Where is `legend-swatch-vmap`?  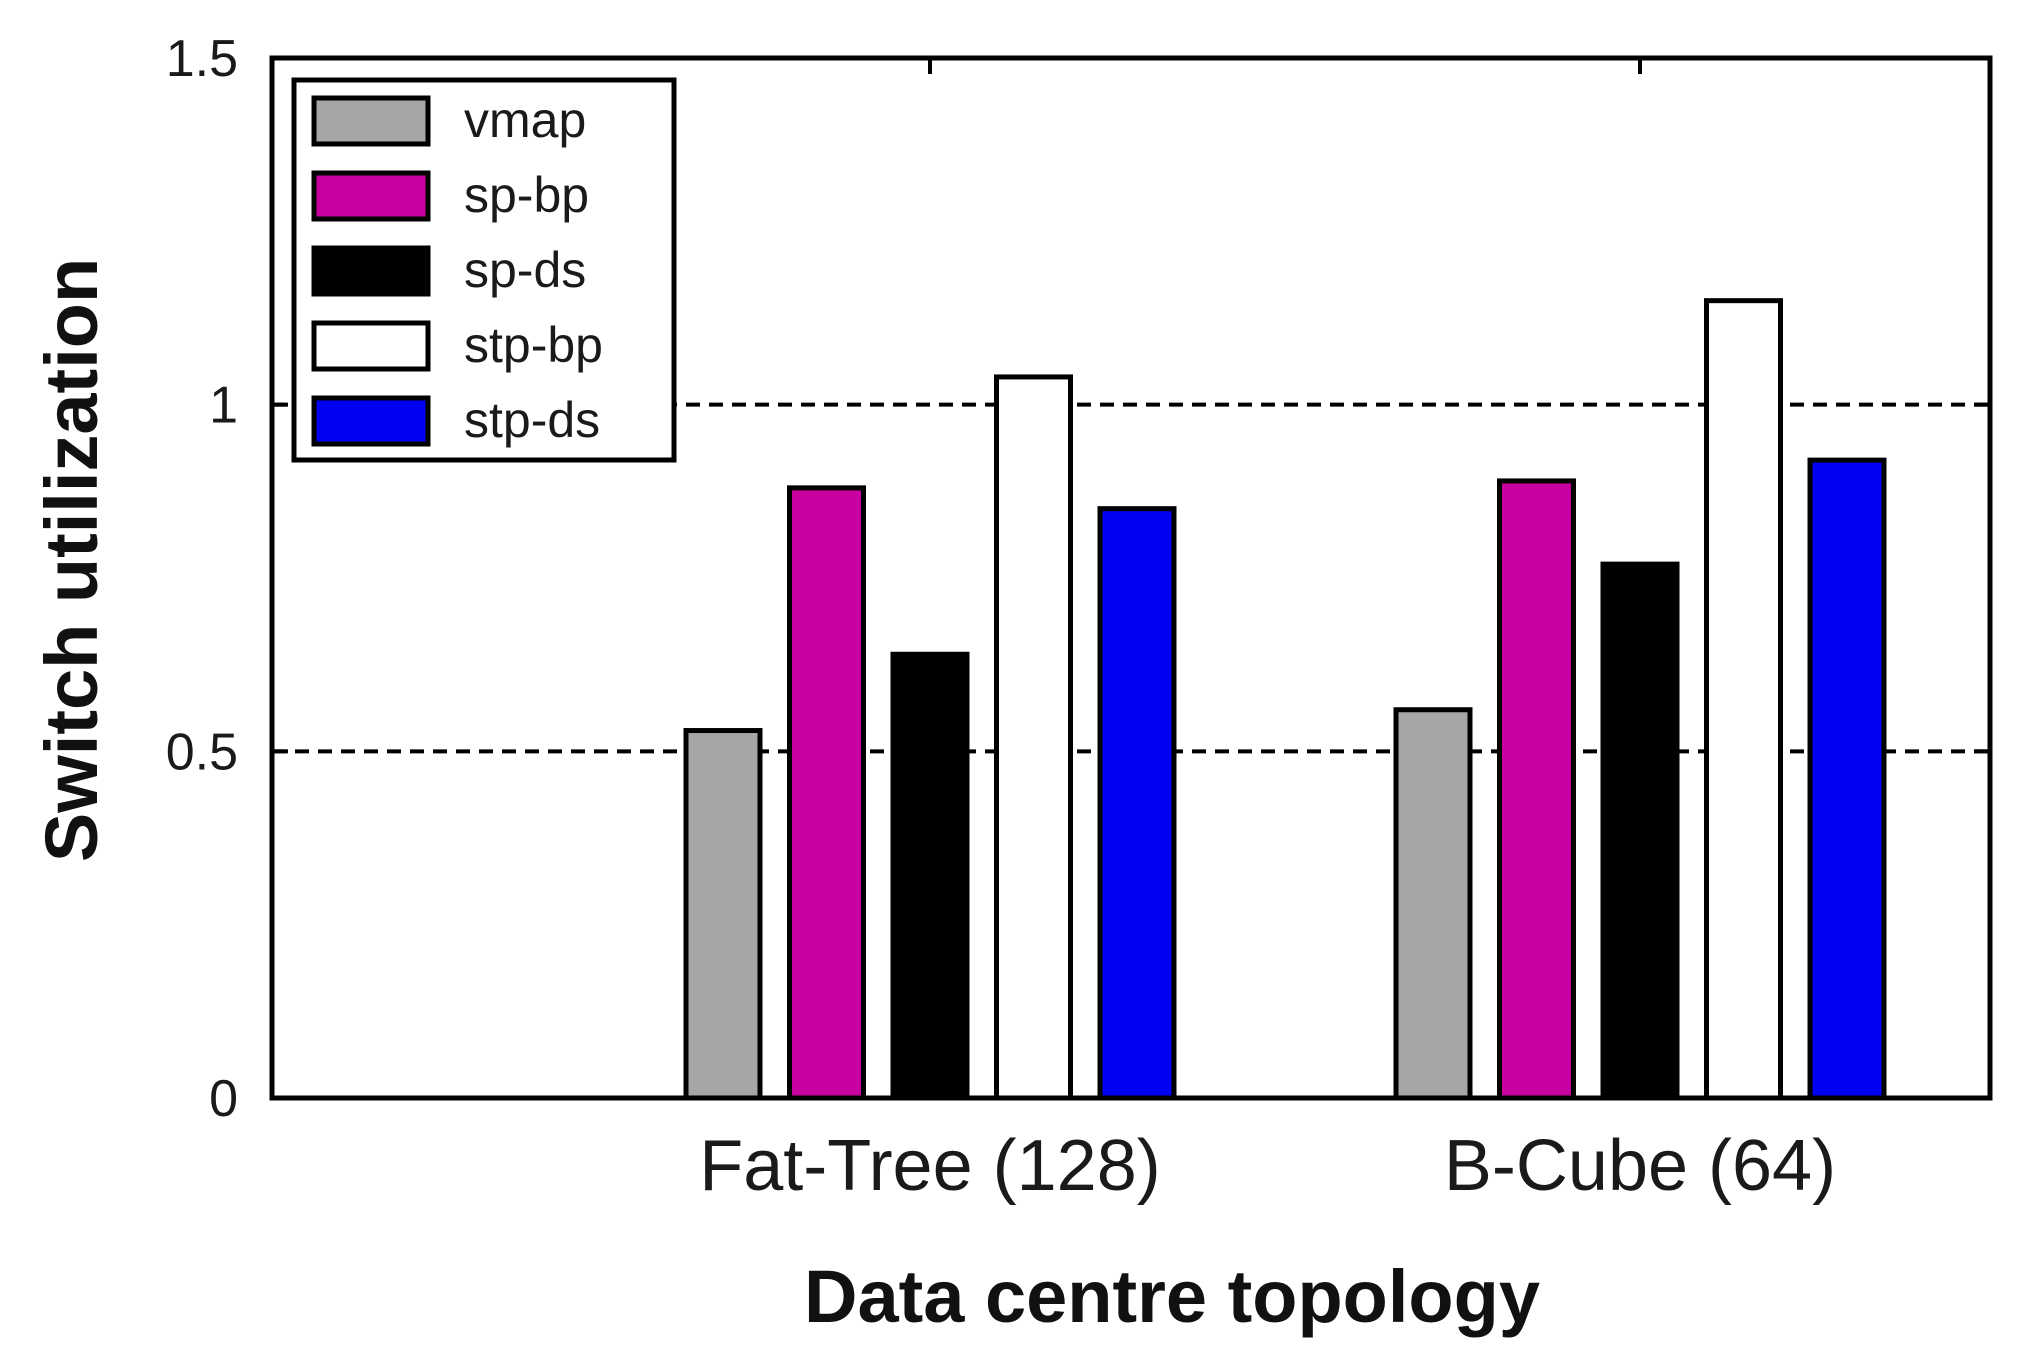 legend-swatch-vmap is located at coordinates (371, 121).